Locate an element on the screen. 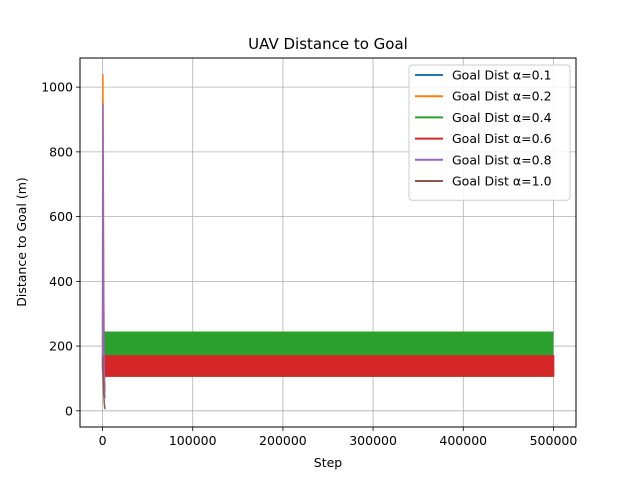 This screenshot has height=480, width=640. y-tick-label: 1000 is located at coordinates (57, 87).